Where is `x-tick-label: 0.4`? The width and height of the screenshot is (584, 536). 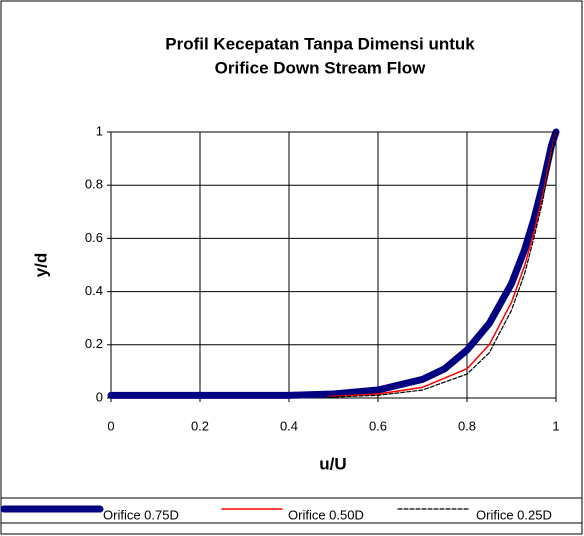 x-tick-label: 0.4 is located at coordinates (289, 425).